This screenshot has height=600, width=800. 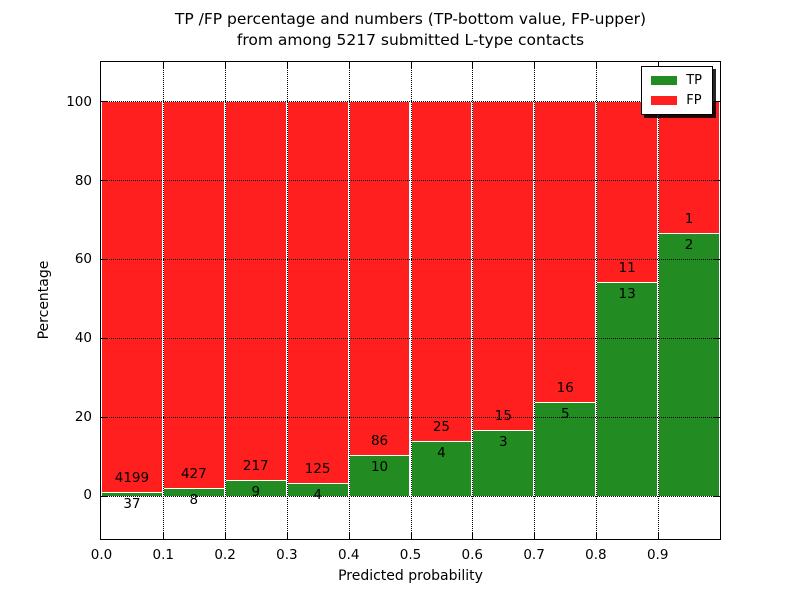 What do you see at coordinates (83, 416) in the screenshot?
I see `y-tick-label: 20` at bounding box center [83, 416].